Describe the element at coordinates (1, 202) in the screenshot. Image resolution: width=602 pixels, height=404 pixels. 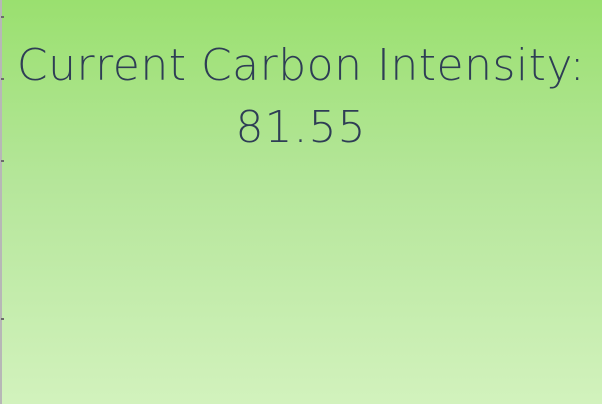
I see `window-left-edge` at that location.